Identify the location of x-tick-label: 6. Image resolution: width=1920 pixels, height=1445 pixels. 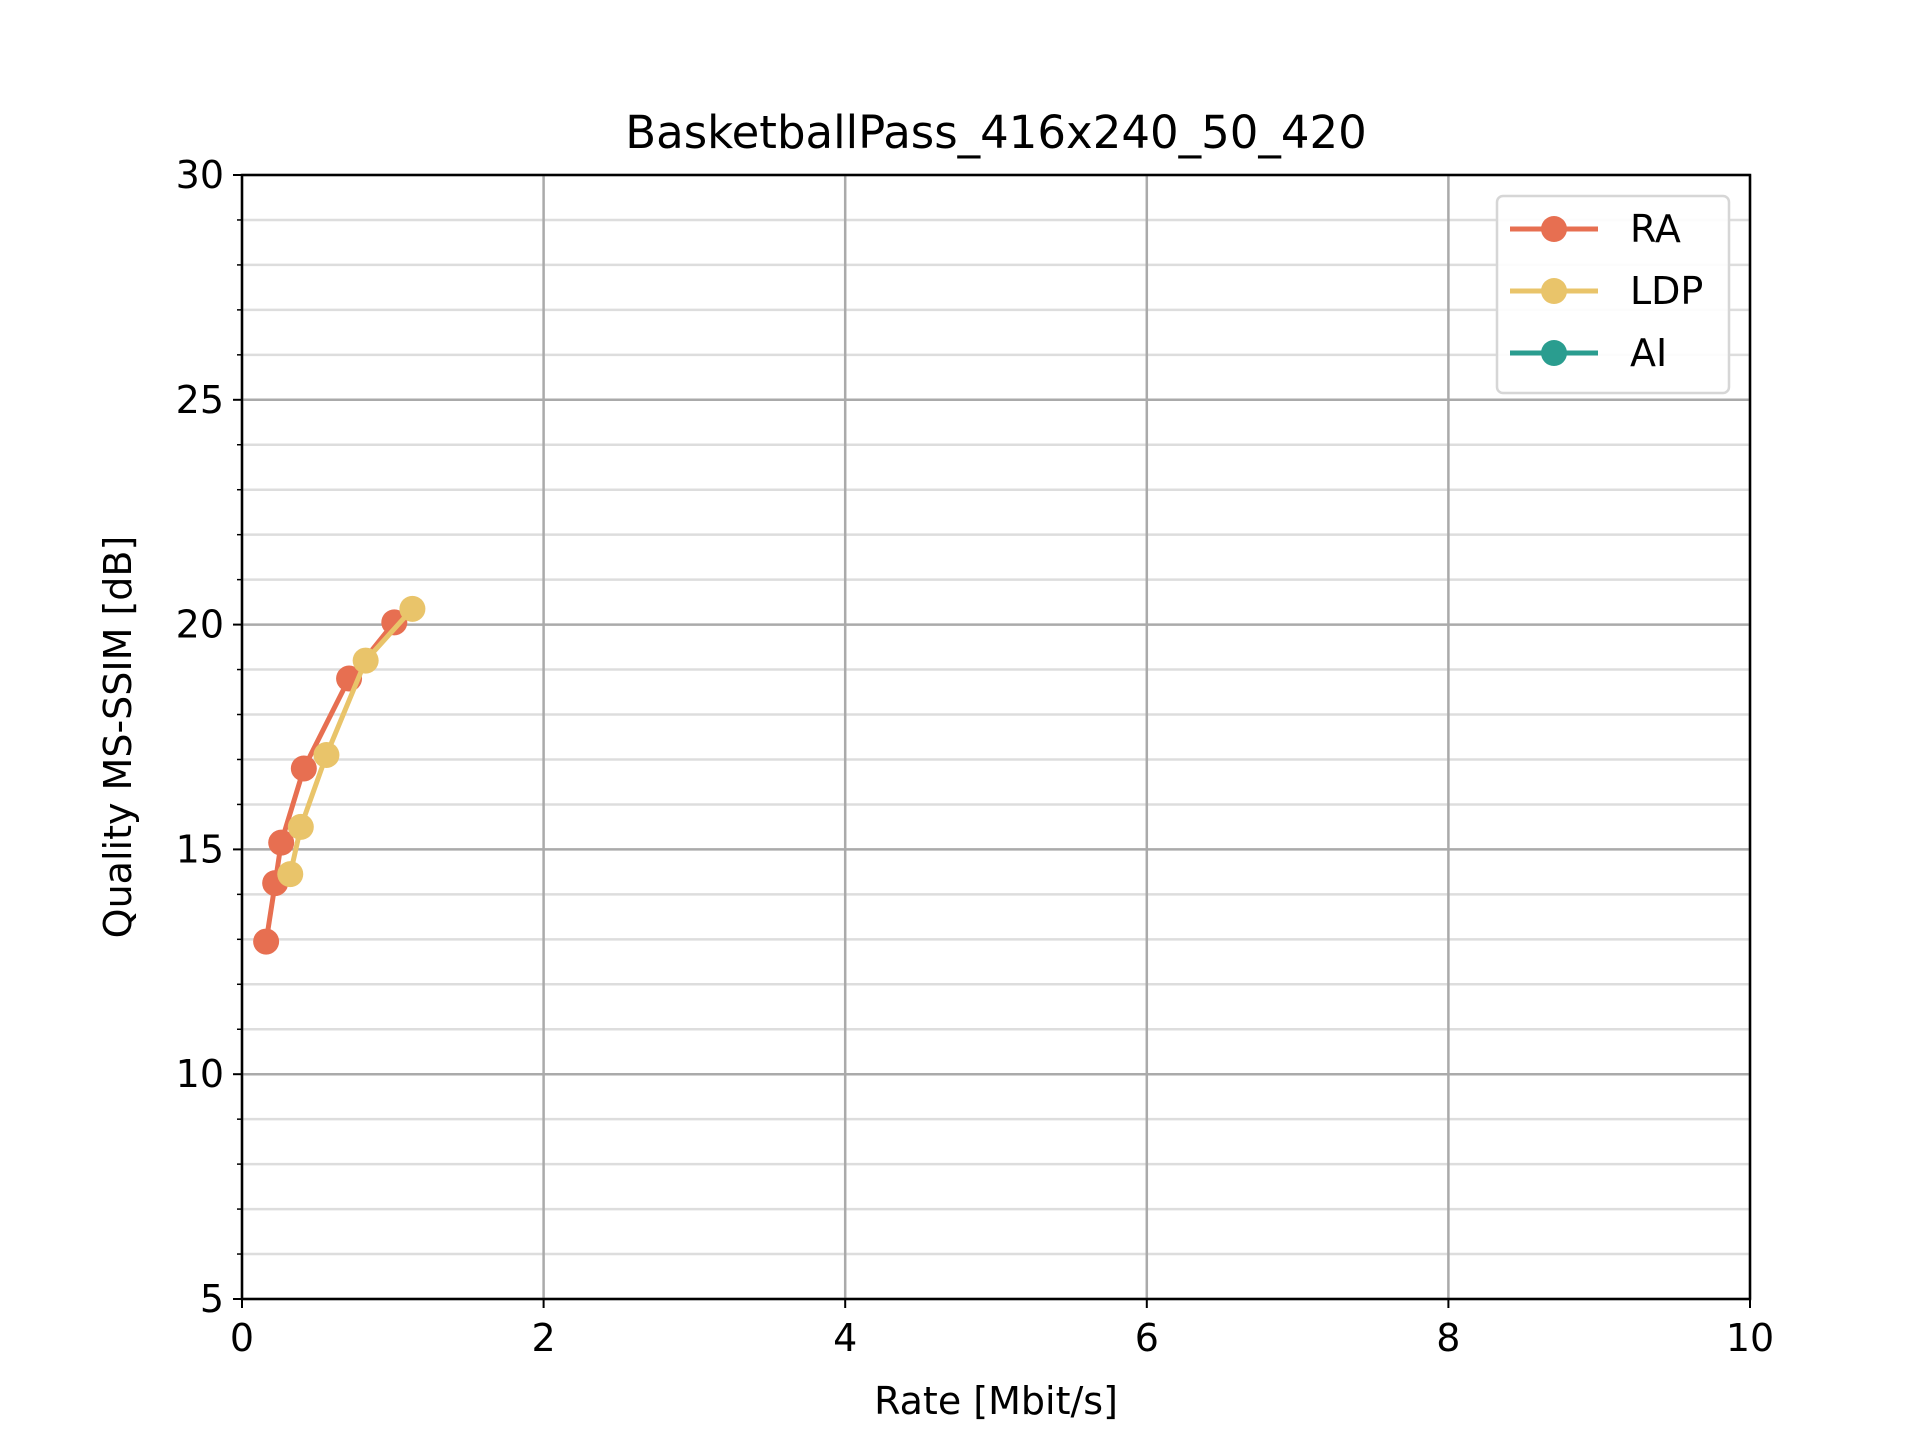
(1147, 1338).